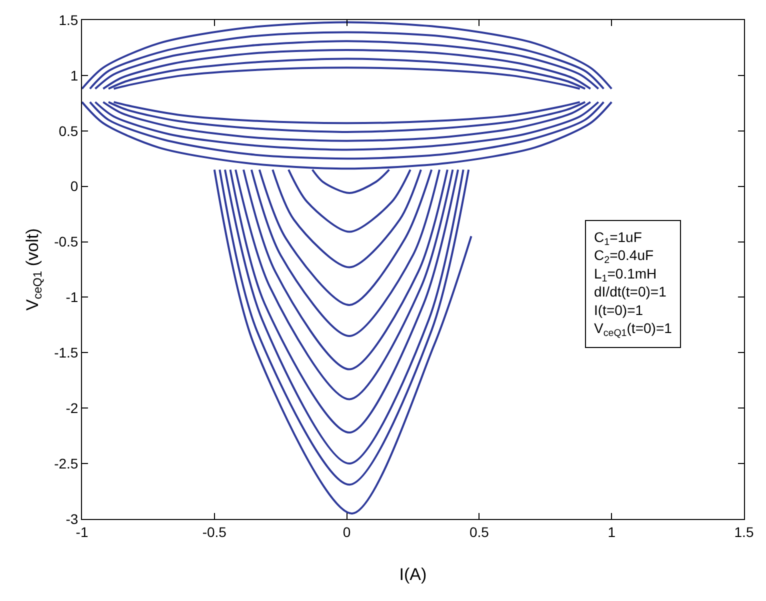  What do you see at coordinates (72, 518) in the screenshot?
I see `y-tick-label: -3` at bounding box center [72, 518].